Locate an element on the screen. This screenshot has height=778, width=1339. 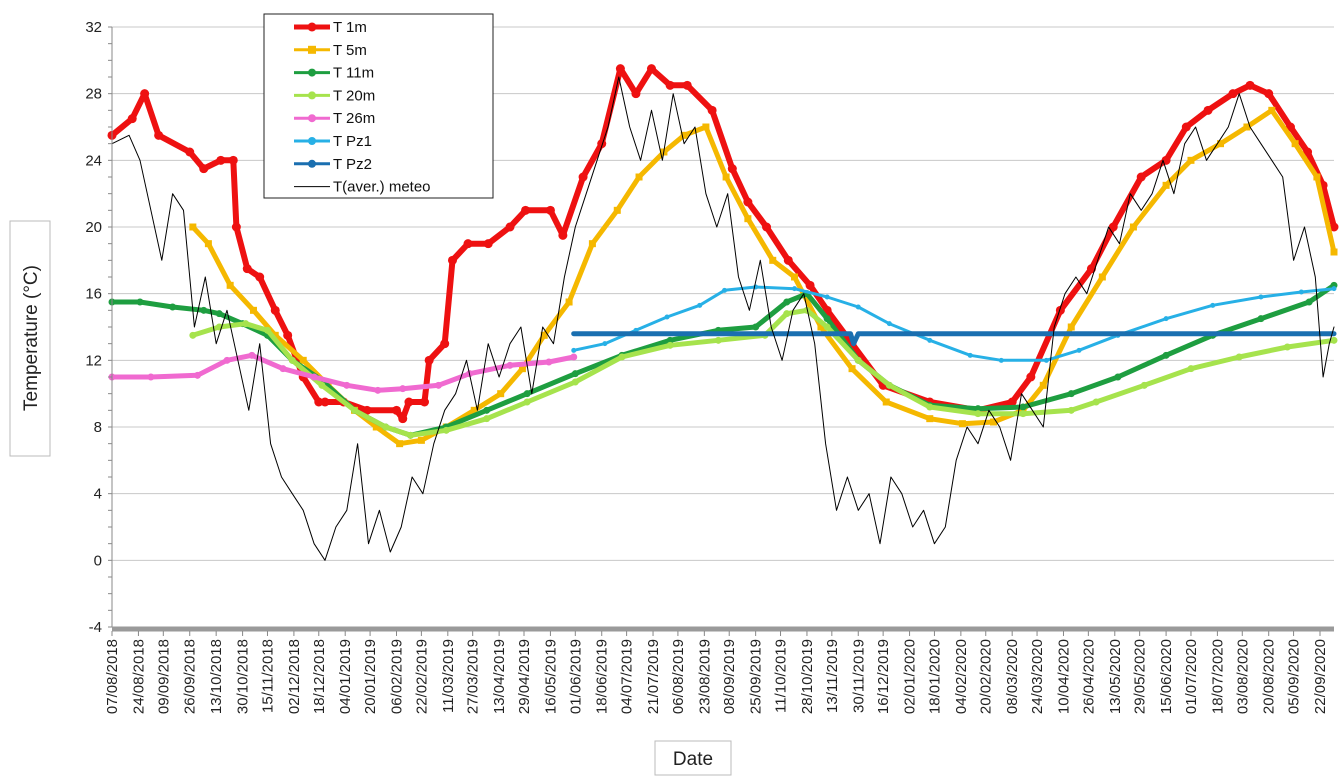
x-tick-label: 26/09/2018 is located at coordinates (190, 676).